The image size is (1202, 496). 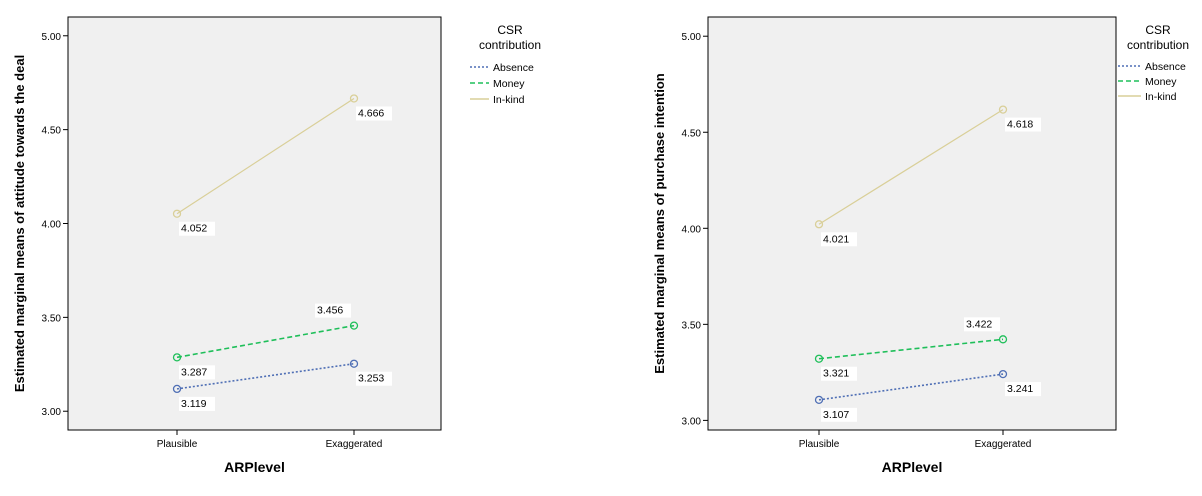 I want to click on data-label: 4.666, so click(x=371, y=113).